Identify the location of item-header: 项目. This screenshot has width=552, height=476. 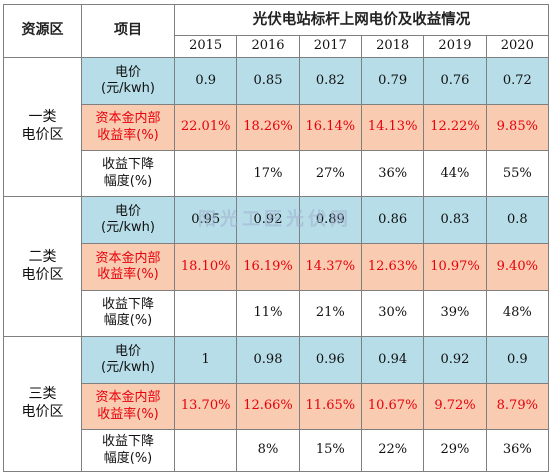
(128, 31).